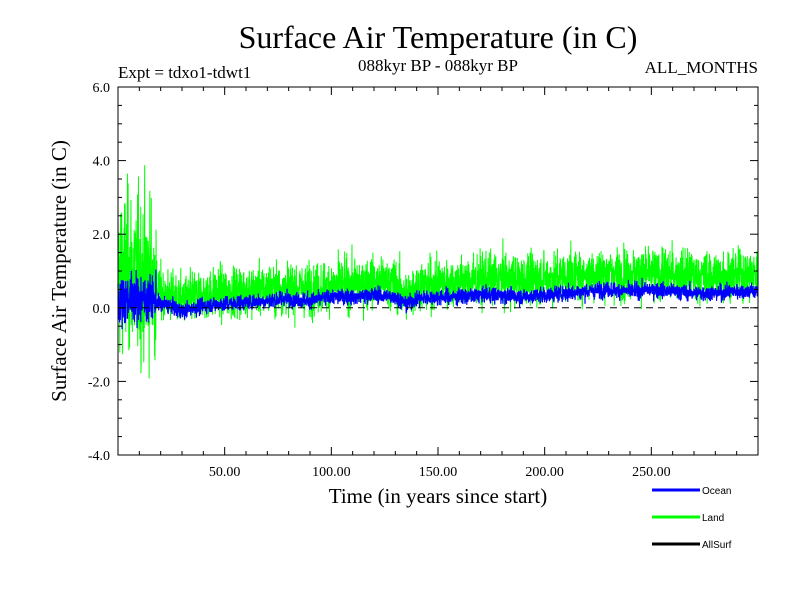 The image size is (800, 600). What do you see at coordinates (438, 65) in the screenshot?
I see `chart-subtitle-center: 088kyr BP - 088kyr BP` at bounding box center [438, 65].